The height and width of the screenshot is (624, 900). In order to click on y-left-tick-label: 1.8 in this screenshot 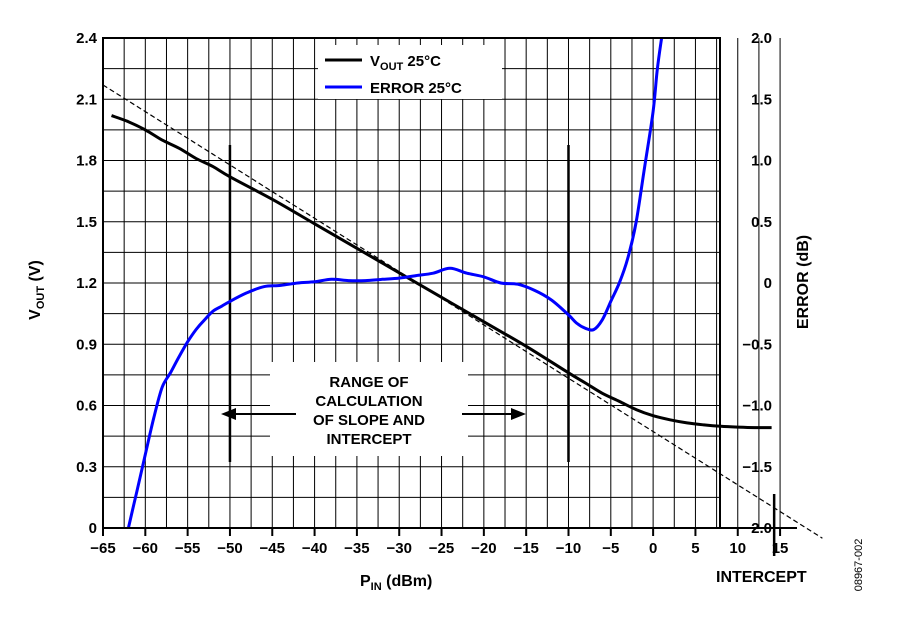, I will do `click(86, 161)`.